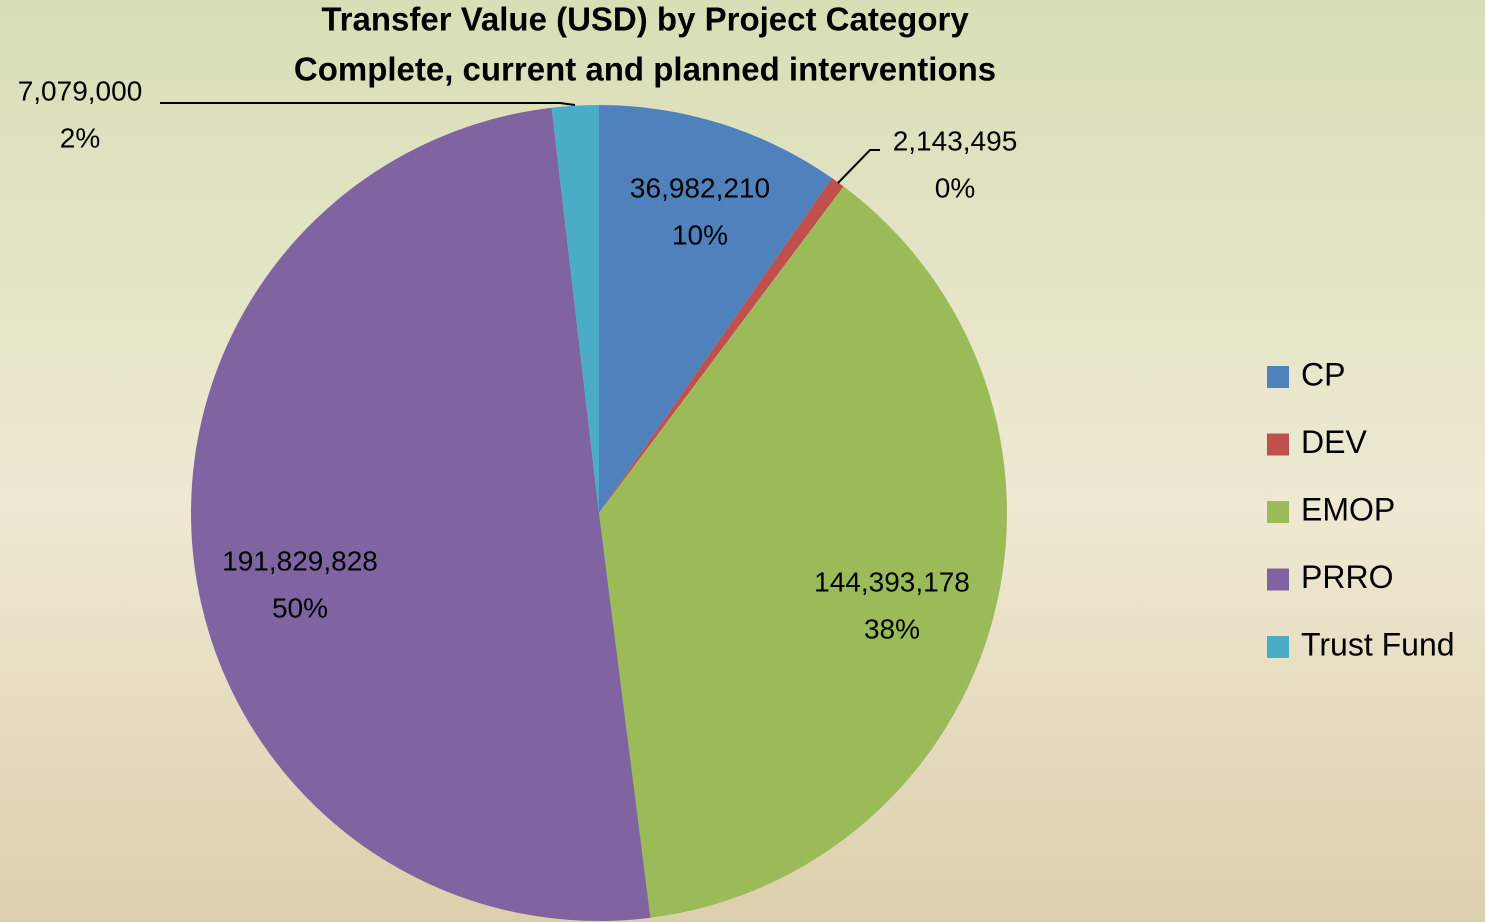 The width and height of the screenshot is (1485, 922). I want to click on data-label: 191,829,828, so click(300, 560).